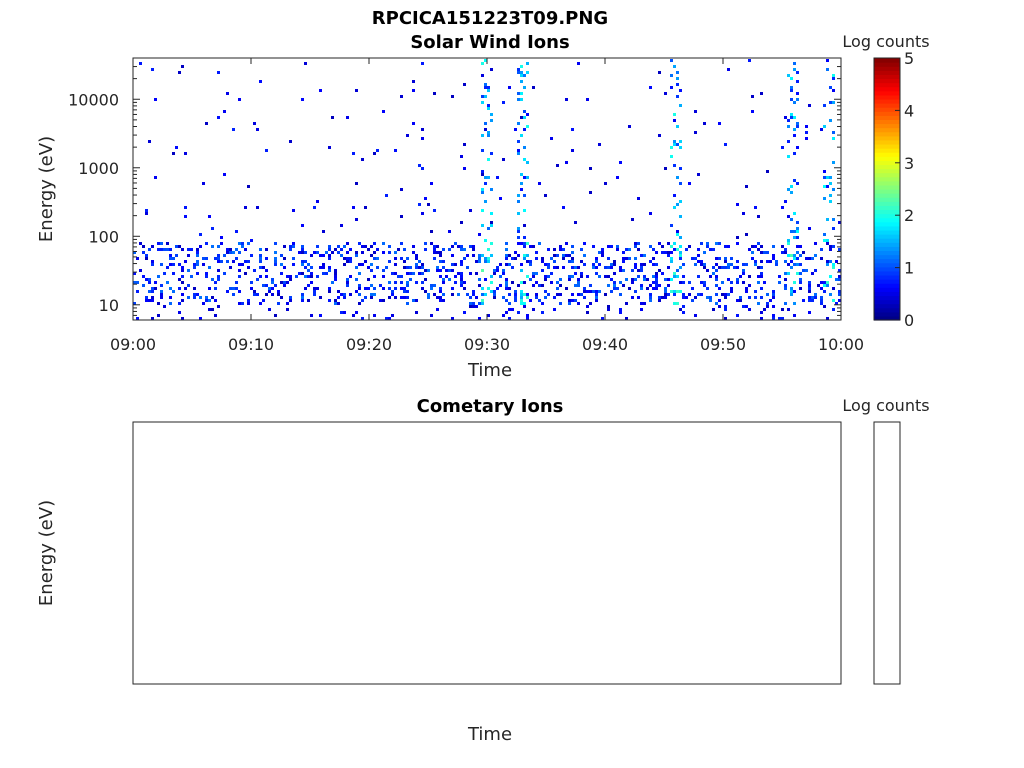 This screenshot has width=1024, height=768. Describe the element at coordinates (723, 344) in the screenshot. I see `x-tick-label: 09:50` at that location.